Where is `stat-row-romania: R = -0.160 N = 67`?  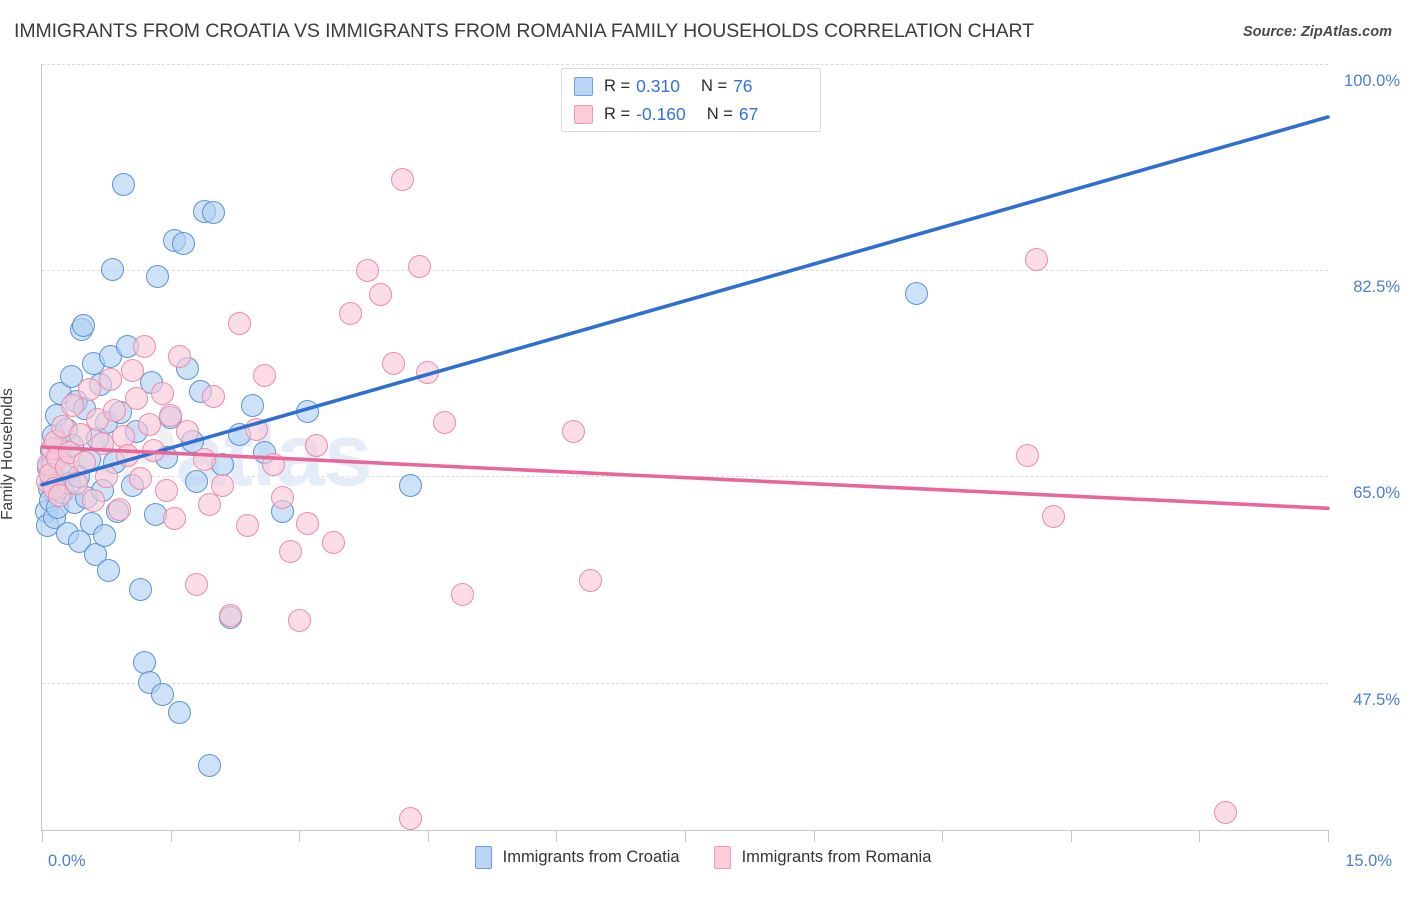
stat-row-romania: R = -0.160 N = 67 is located at coordinates (666, 114).